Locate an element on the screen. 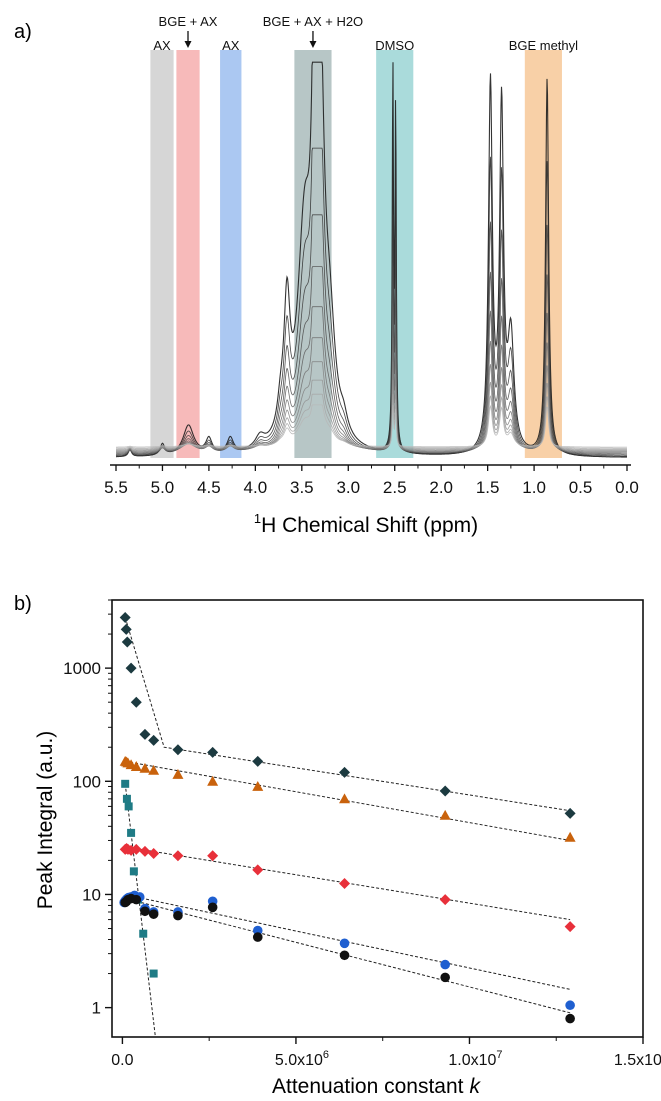 The width and height of the screenshot is (661, 1101). panel-a-label: a) is located at coordinates (23, 32).